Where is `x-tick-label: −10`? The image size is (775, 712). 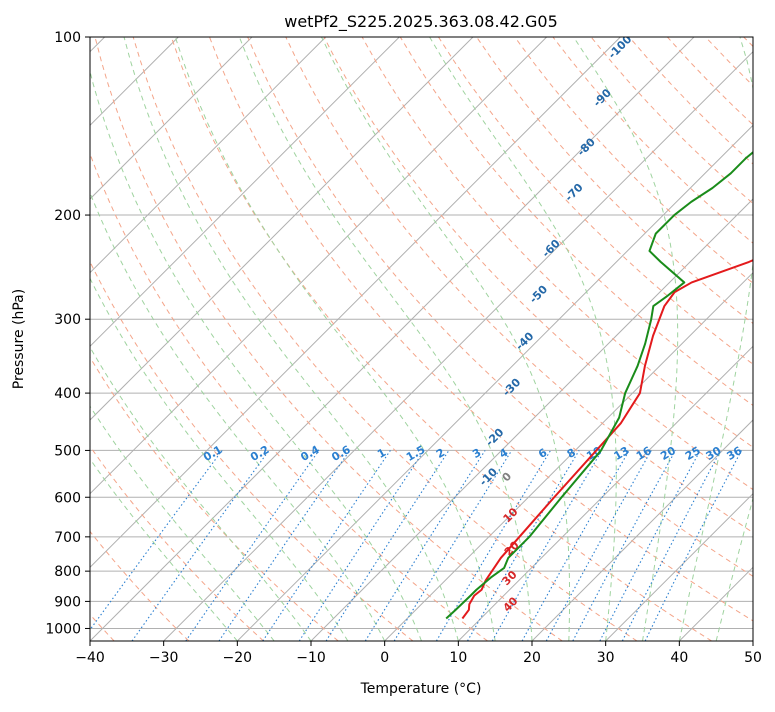
x-tick-label: −10 is located at coordinates (311, 658).